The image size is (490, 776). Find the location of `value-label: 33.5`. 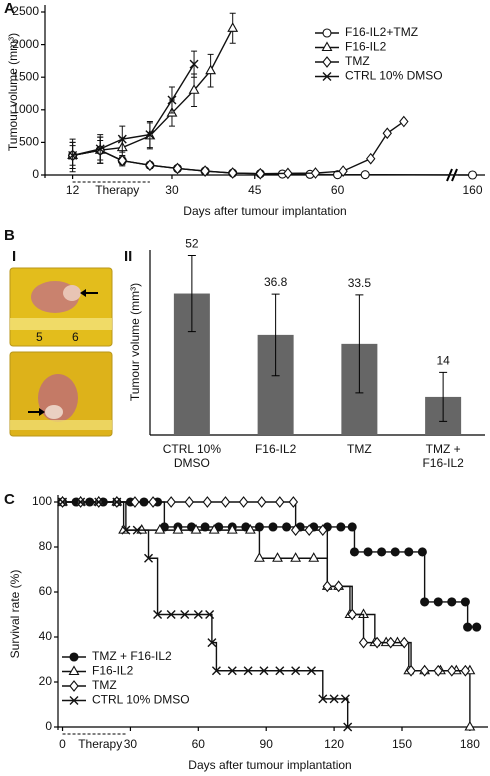

value-label: 33.5 is located at coordinates (360, 283).